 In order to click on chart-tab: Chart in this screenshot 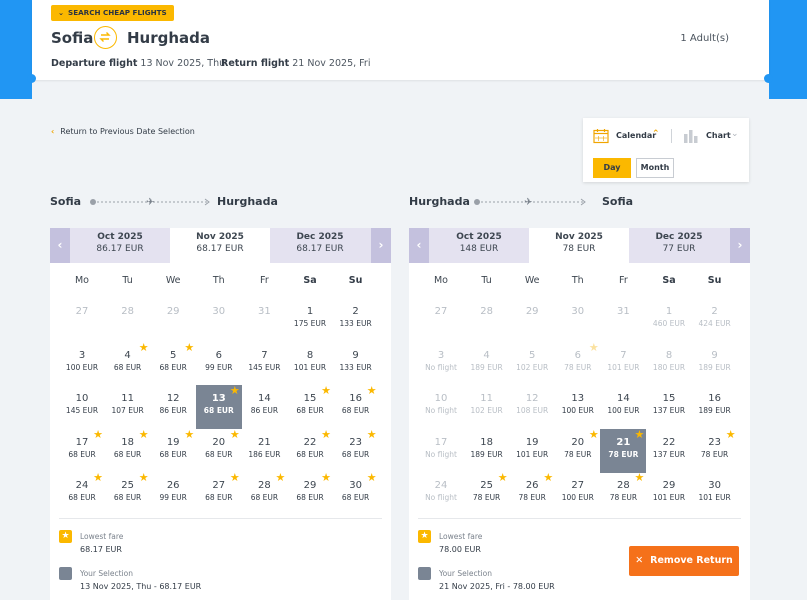, I will do `click(718, 135)`.